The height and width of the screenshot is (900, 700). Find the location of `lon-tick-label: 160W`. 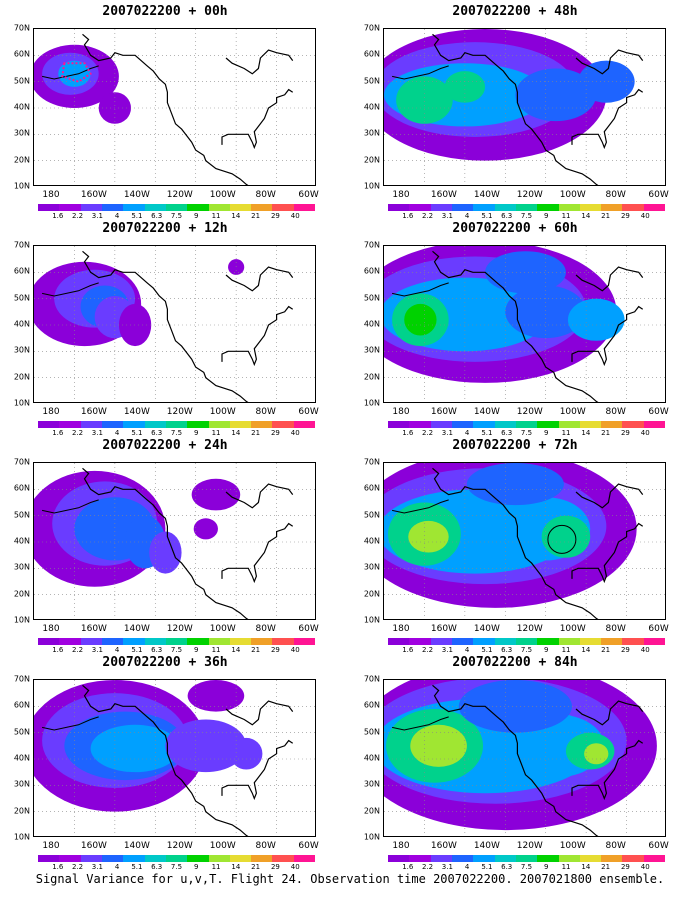

lon-tick-label: 160W is located at coordinates (93, 846).